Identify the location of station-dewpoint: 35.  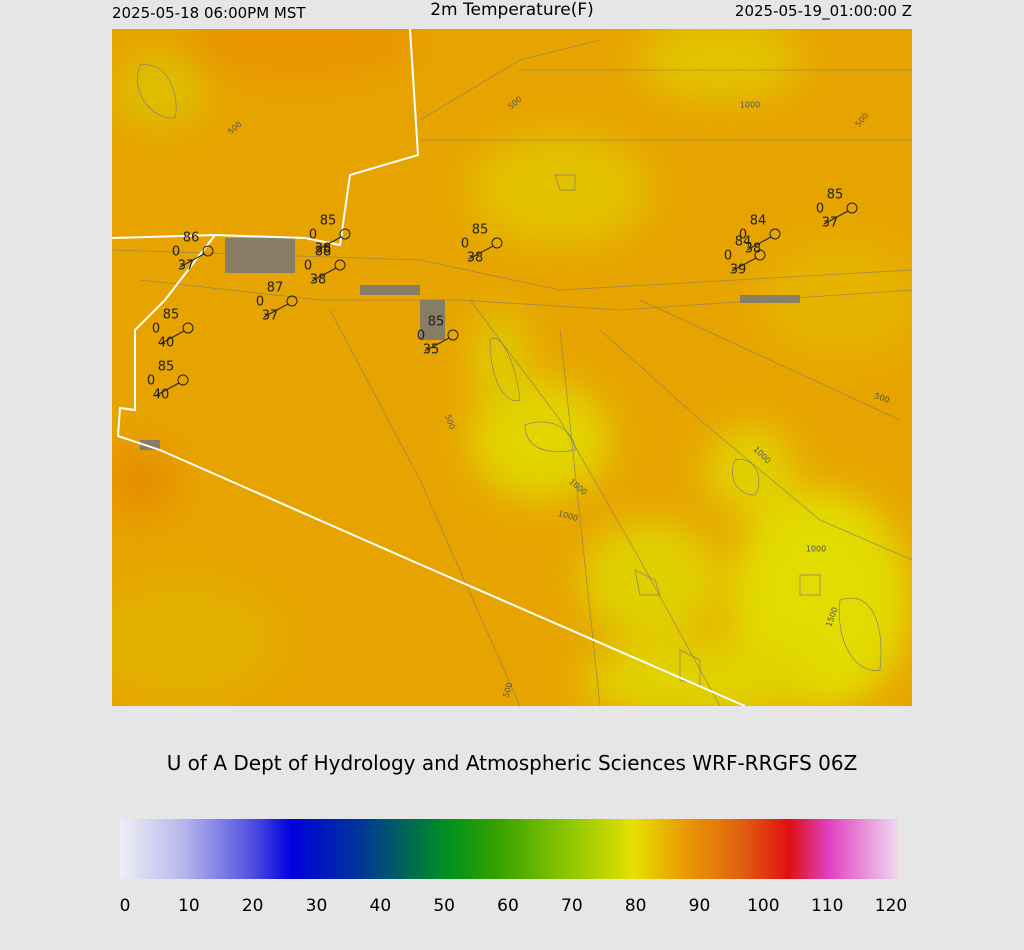
(431, 350).